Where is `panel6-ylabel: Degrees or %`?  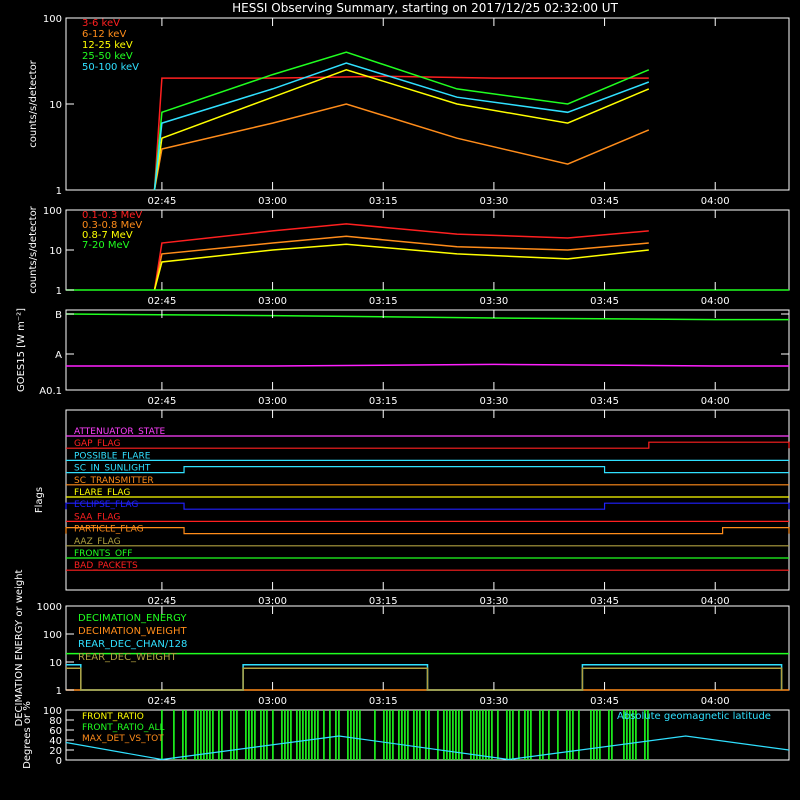 panel6-ylabel: Degrees or % is located at coordinates (27, 735).